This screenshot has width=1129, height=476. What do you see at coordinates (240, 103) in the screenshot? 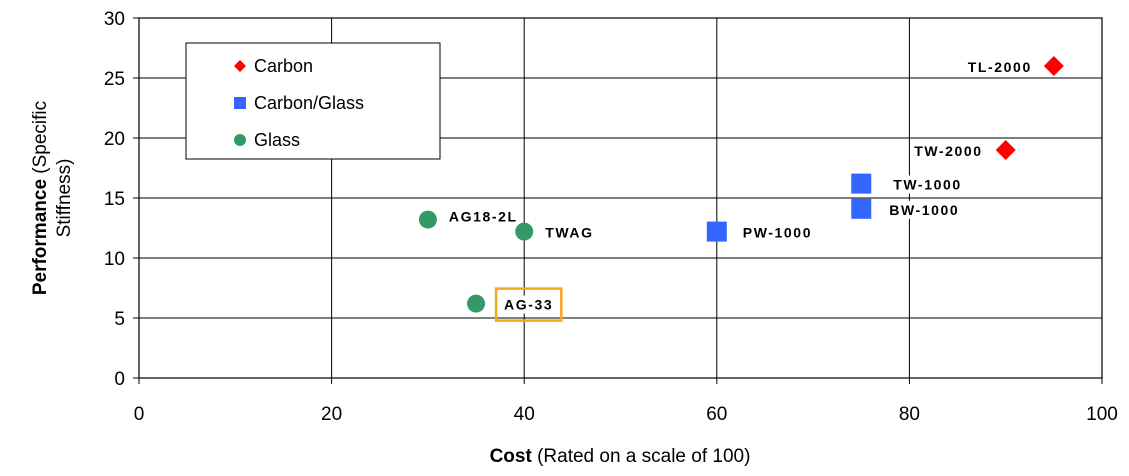
I see `legend-marker-square` at bounding box center [240, 103].